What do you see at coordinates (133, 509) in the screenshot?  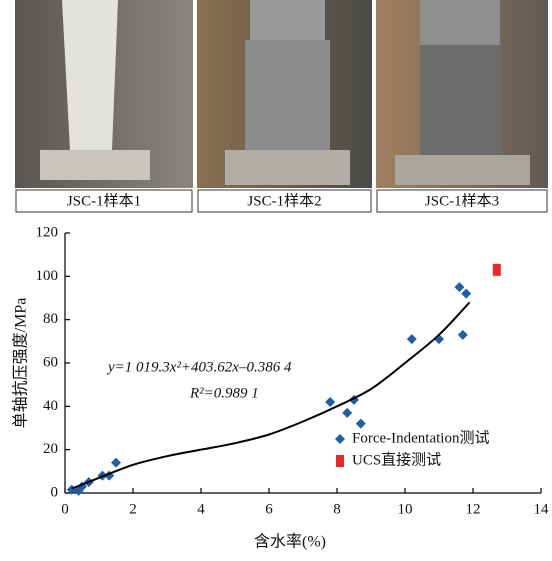 I see `x-tick-label: 2` at bounding box center [133, 509].